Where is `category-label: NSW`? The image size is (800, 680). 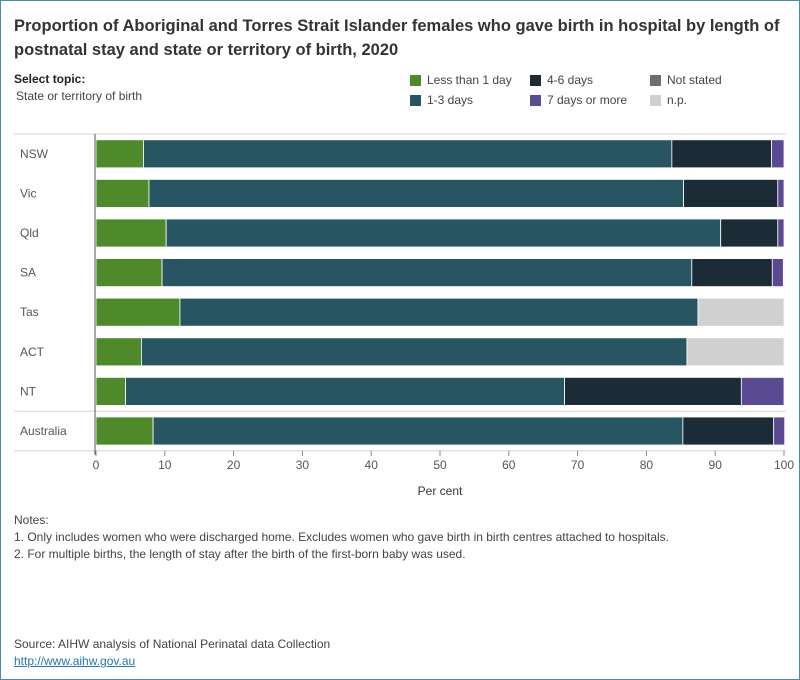
category-label: NSW is located at coordinates (34, 154).